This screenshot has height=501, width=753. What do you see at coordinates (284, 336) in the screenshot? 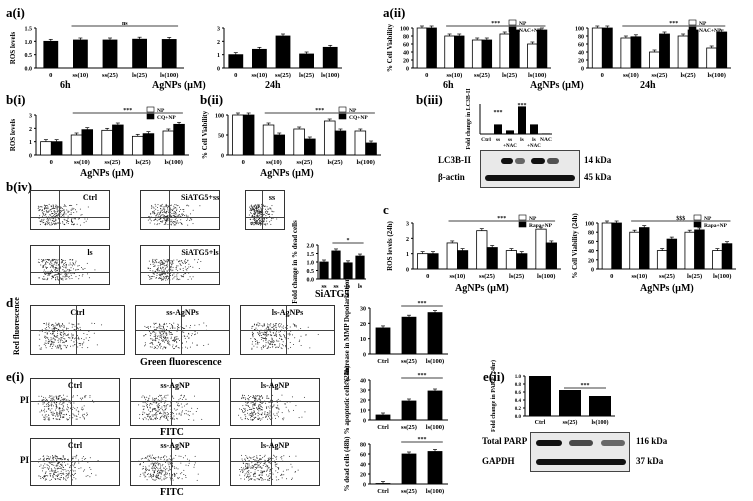
I see `scatter-dots` at bounding box center [284, 336].